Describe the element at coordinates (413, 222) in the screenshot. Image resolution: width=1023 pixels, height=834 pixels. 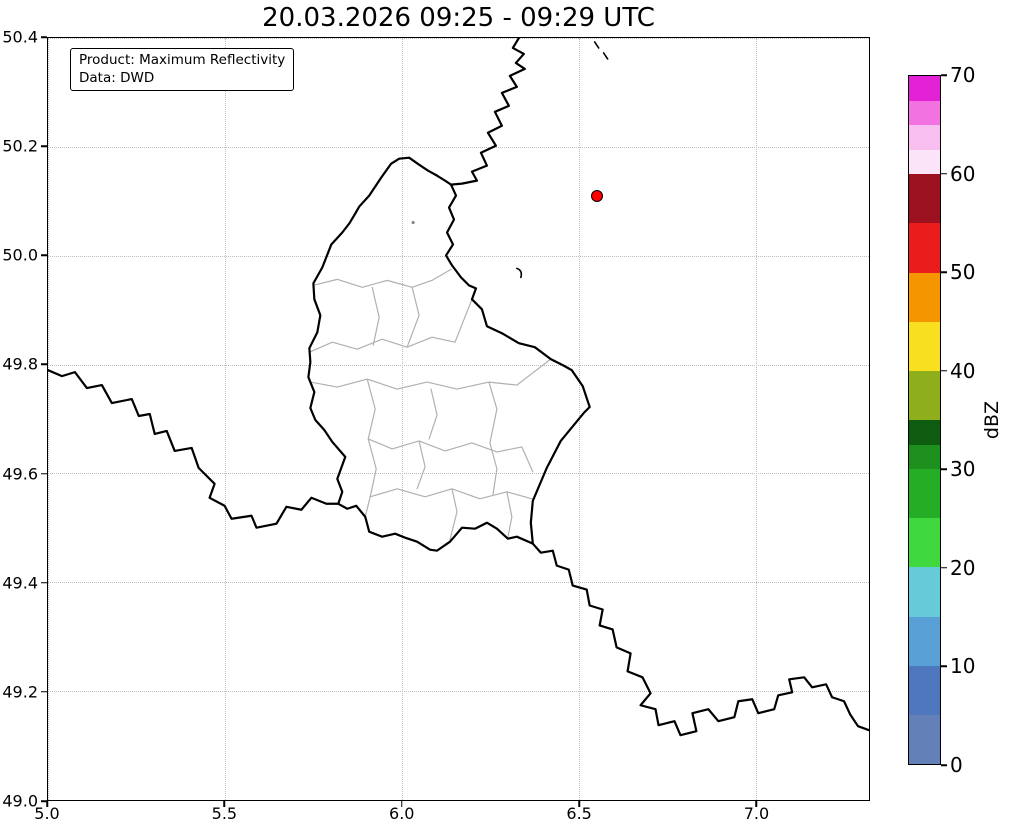
I see `map-speck` at that location.